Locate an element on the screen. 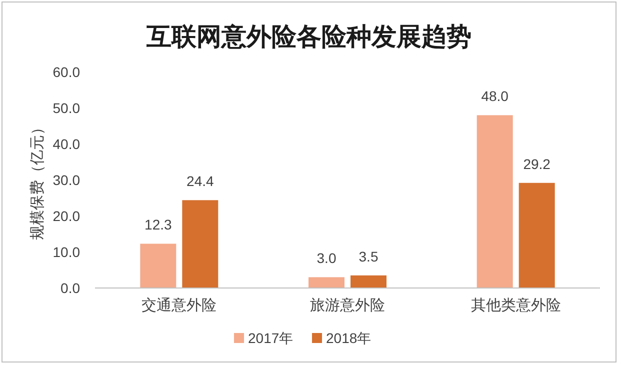 This screenshot has width=618, height=374. y-tick-label: 60.0 is located at coordinates (66, 72).